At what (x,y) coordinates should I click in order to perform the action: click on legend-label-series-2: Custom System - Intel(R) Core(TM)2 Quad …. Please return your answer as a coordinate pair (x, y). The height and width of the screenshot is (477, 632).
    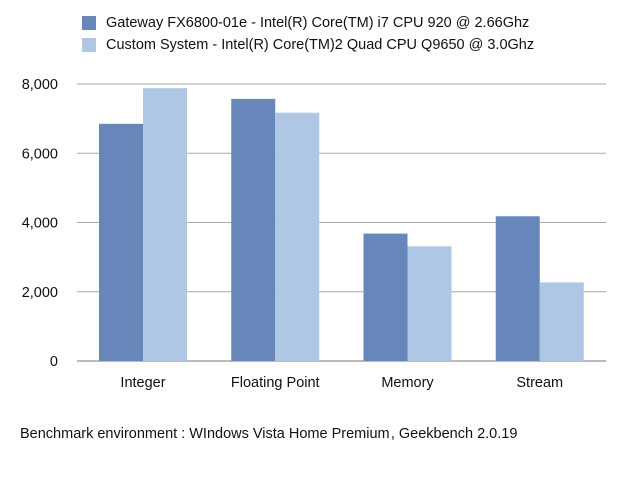
    Looking at the image, I should click on (320, 45).